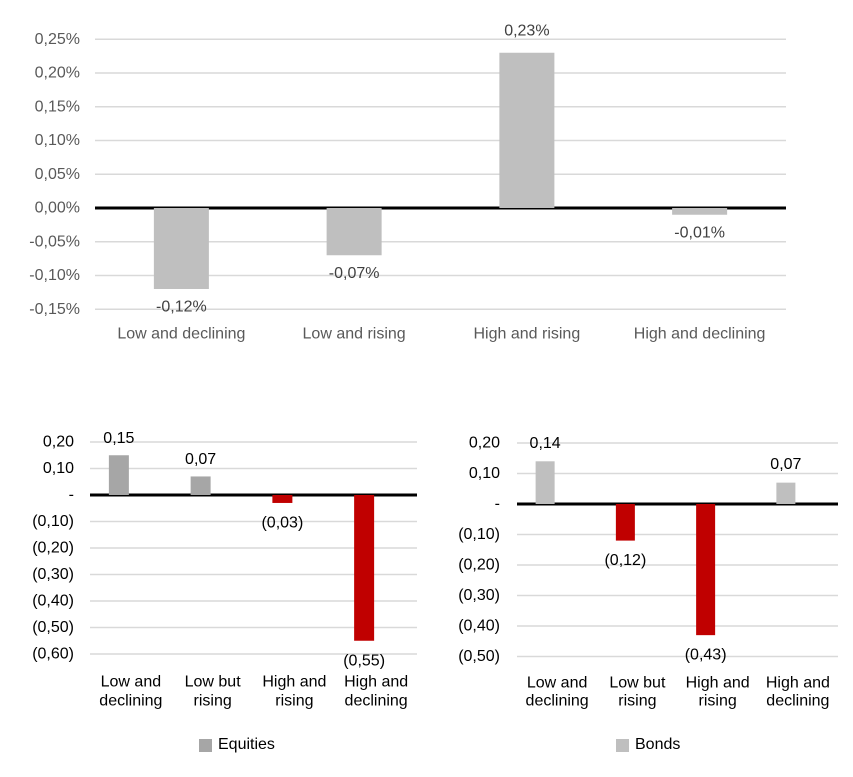  What do you see at coordinates (699, 232) in the screenshot?
I see `value-label: -0,01%` at bounding box center [699, 232].